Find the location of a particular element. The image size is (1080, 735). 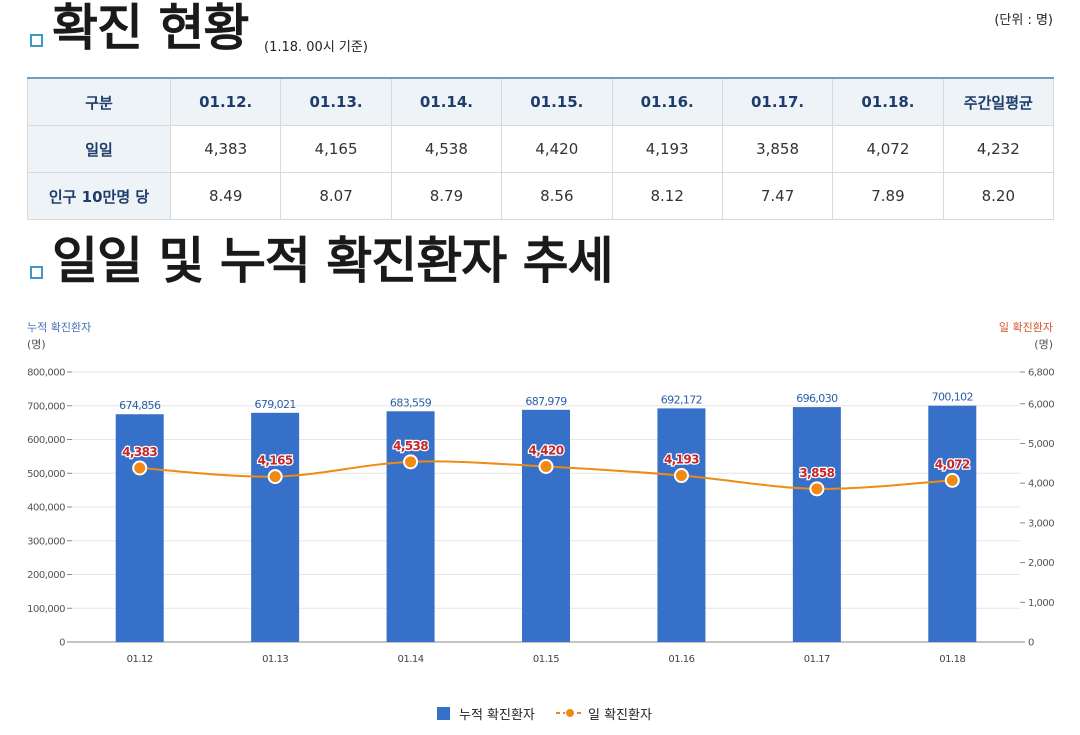

table-cell: 3,858 is located at coordinates (777, 149).